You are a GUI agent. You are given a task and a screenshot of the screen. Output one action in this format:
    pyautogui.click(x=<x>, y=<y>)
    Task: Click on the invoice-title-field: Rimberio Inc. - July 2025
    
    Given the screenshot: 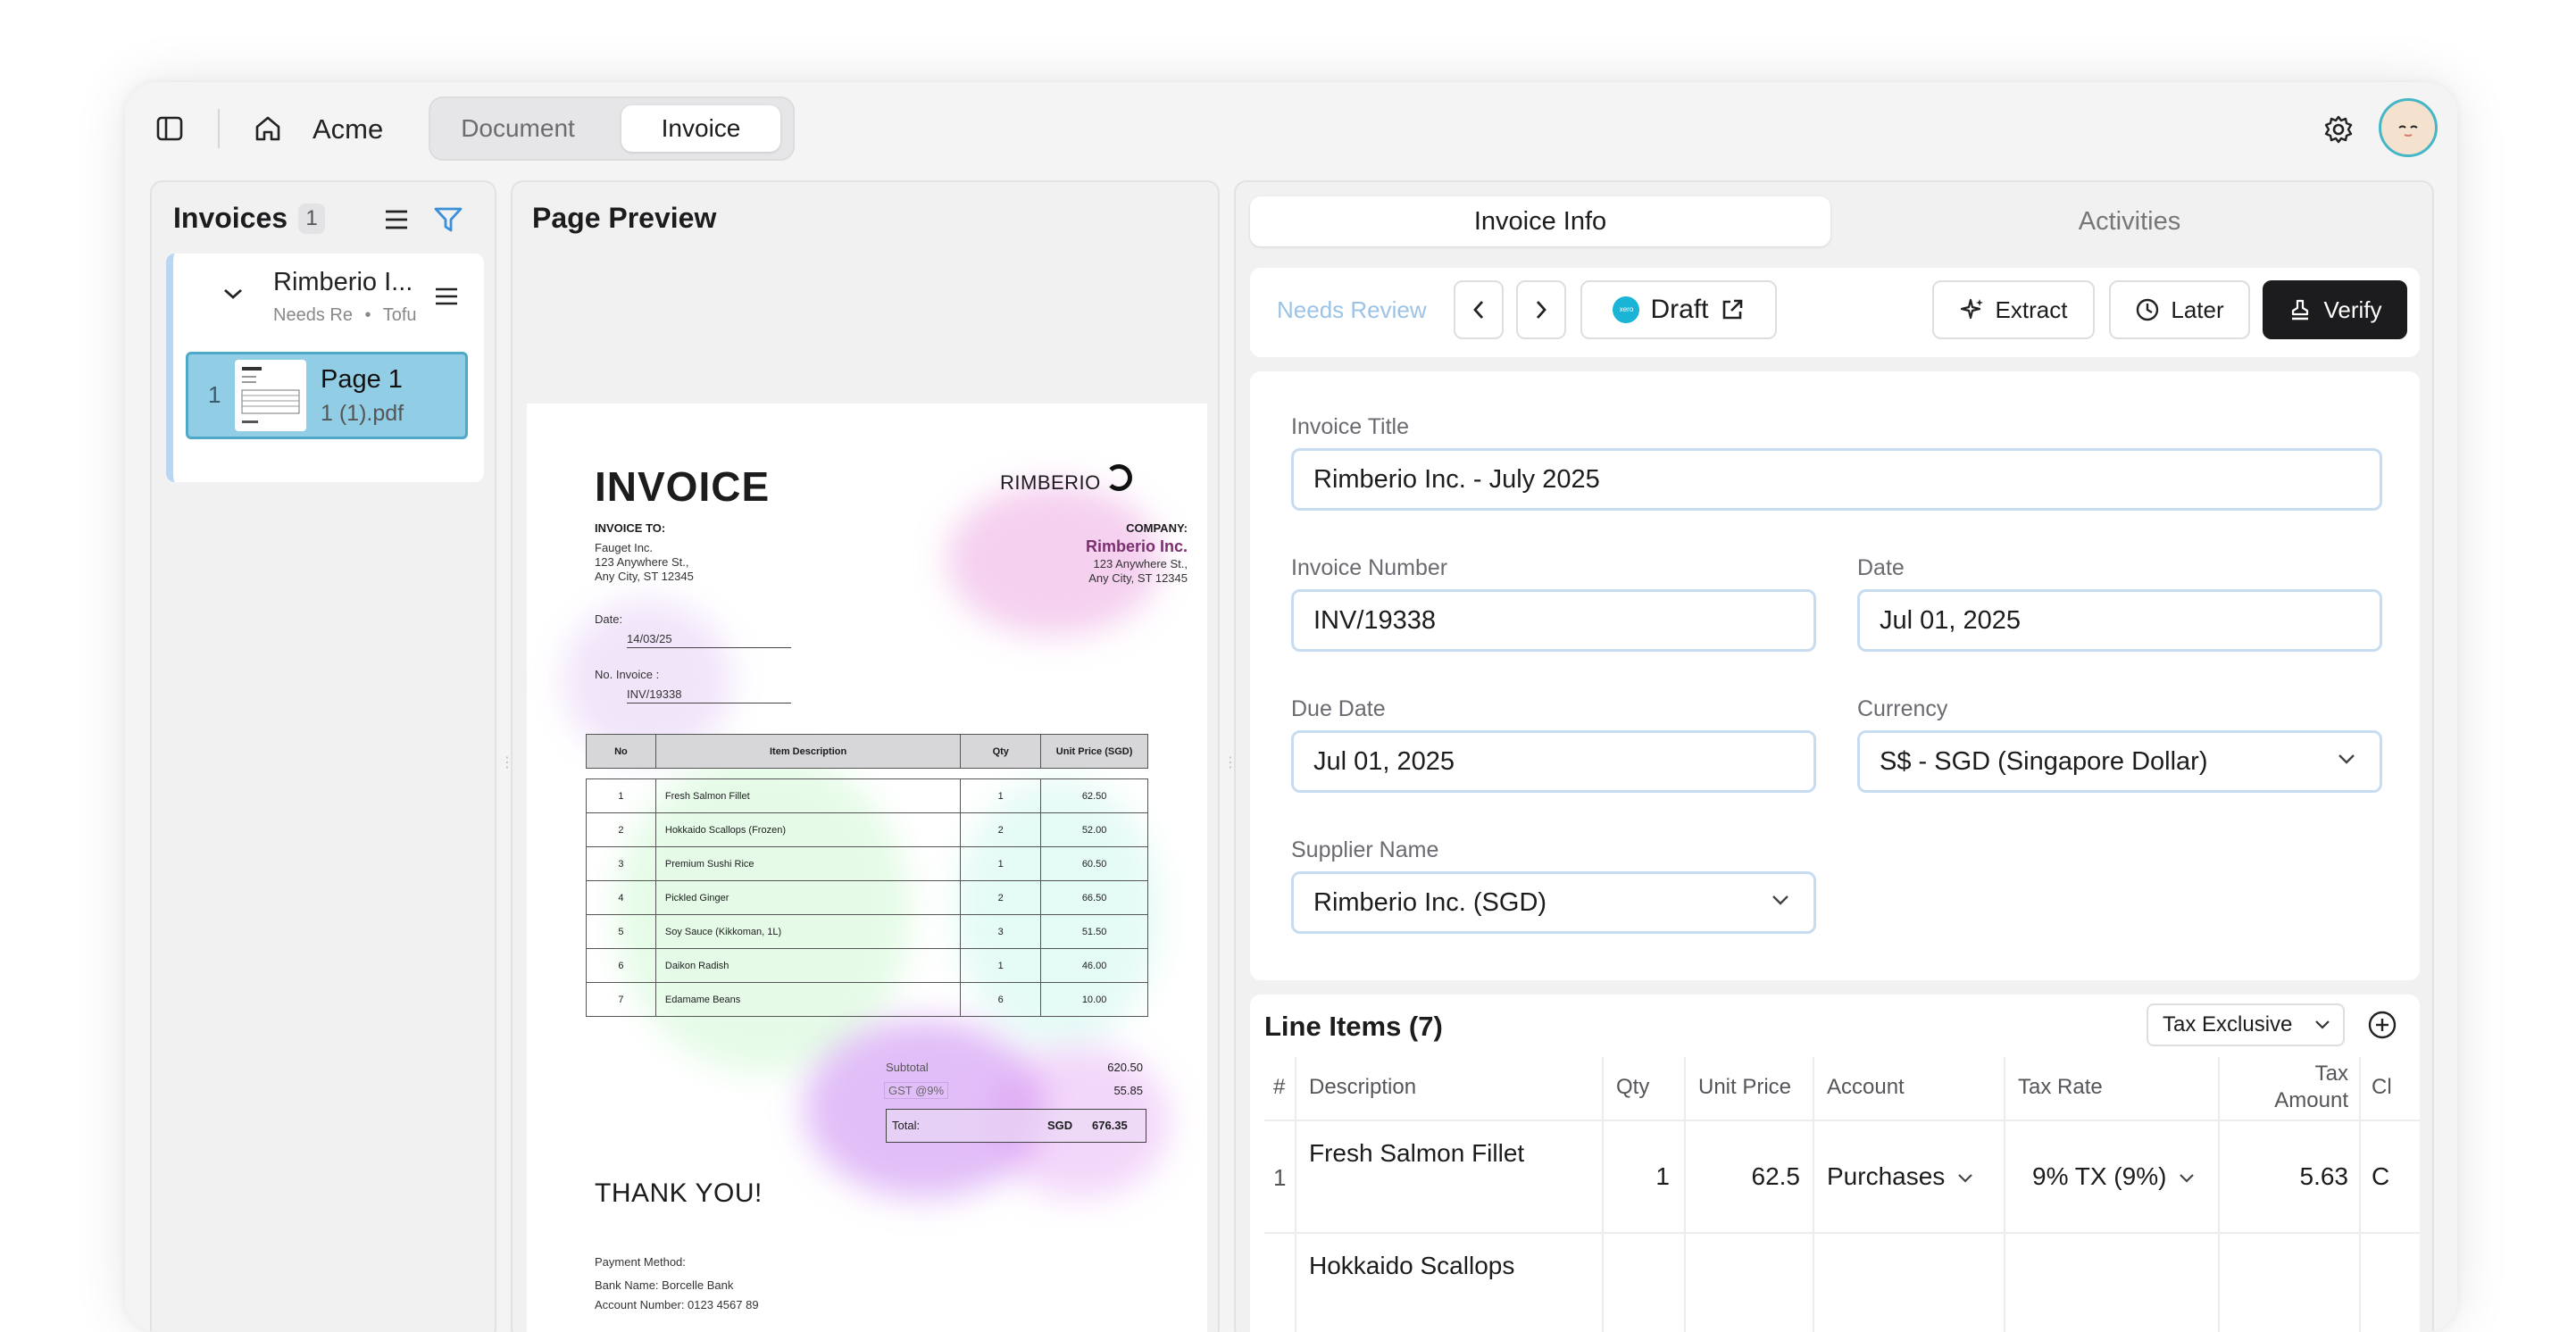 What is the action you would take?
    pyautogui.click(x=1836, y=479)
    